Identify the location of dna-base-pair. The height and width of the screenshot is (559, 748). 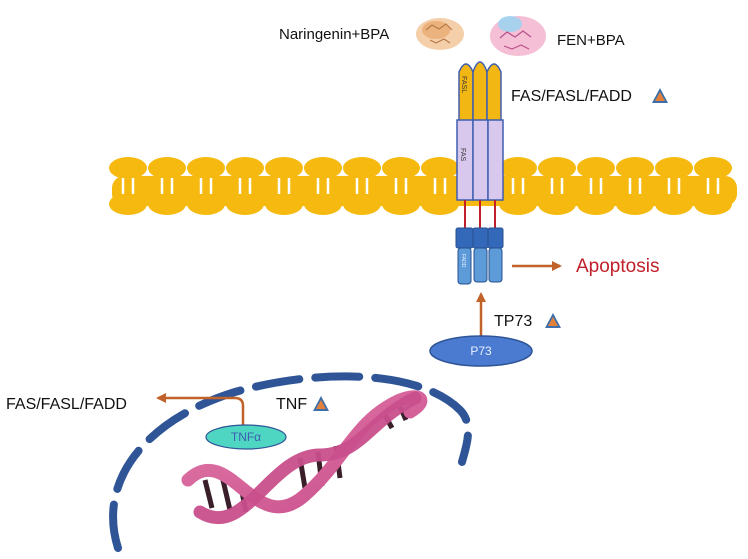
(208, 494).